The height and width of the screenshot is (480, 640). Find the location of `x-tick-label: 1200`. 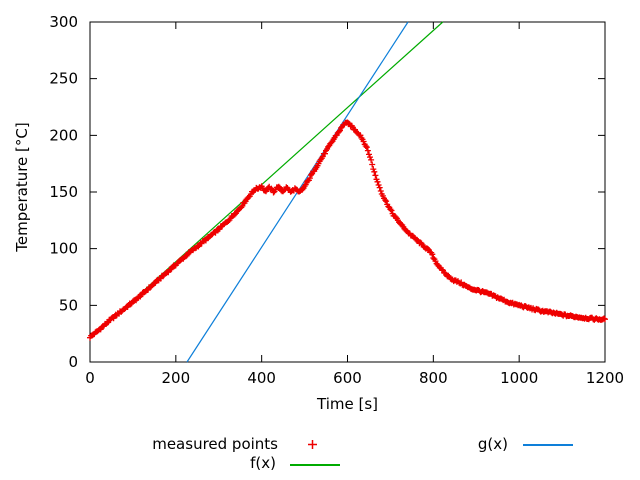

x-tick-label: 1200 is located at coordinates (605, 378).